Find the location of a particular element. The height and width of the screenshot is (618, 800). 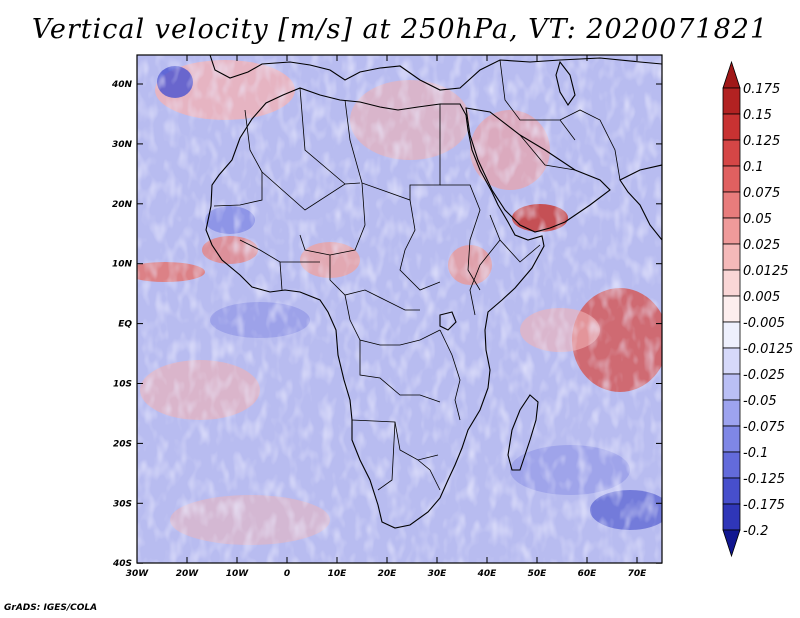

colorbar-top-arrow is located at coordinates (731, 74).